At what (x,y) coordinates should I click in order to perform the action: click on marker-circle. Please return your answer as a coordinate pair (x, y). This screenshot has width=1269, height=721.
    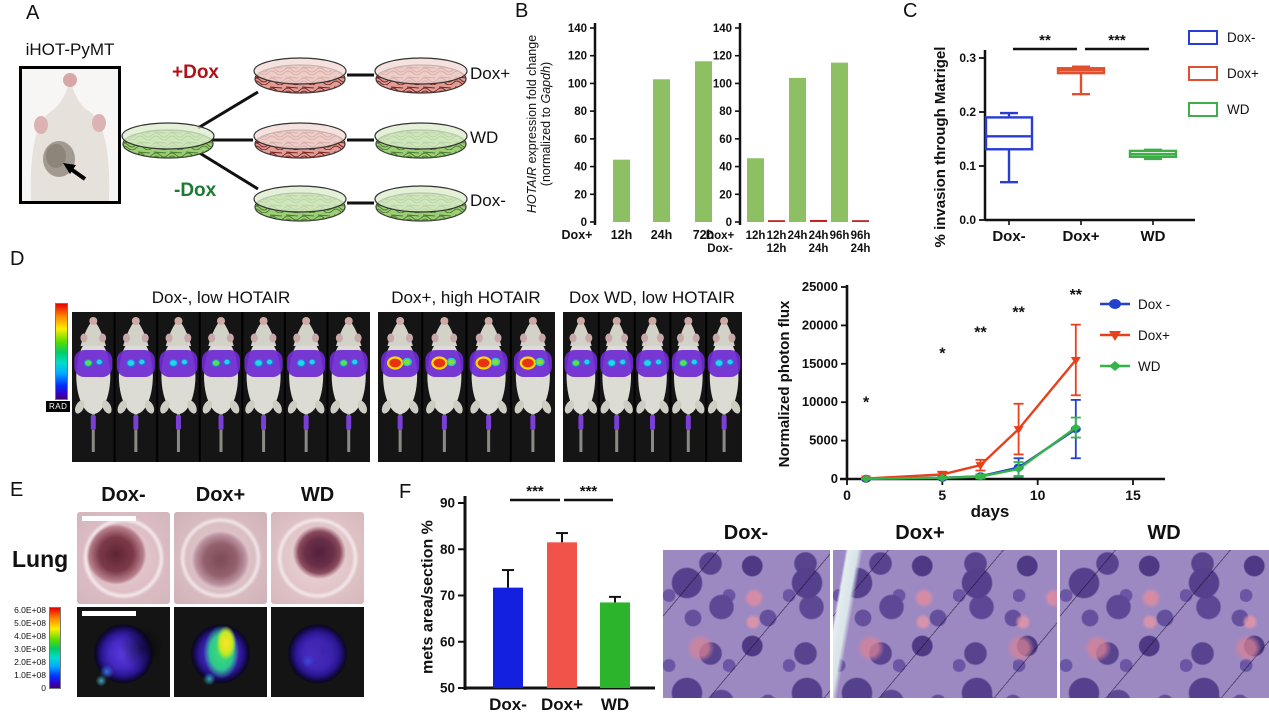
    Looking at the image, I should click on (1115, 304).